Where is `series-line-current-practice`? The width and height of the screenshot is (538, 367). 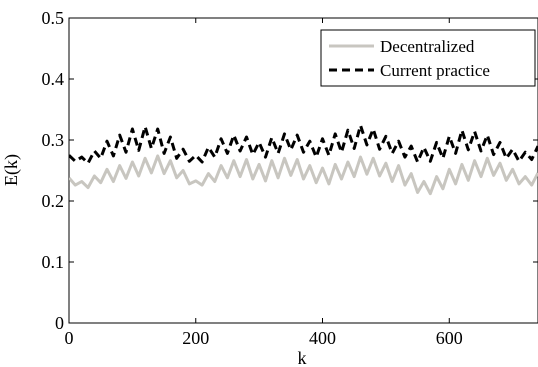 series-line-current-practice is located at coordinates (303, 144).